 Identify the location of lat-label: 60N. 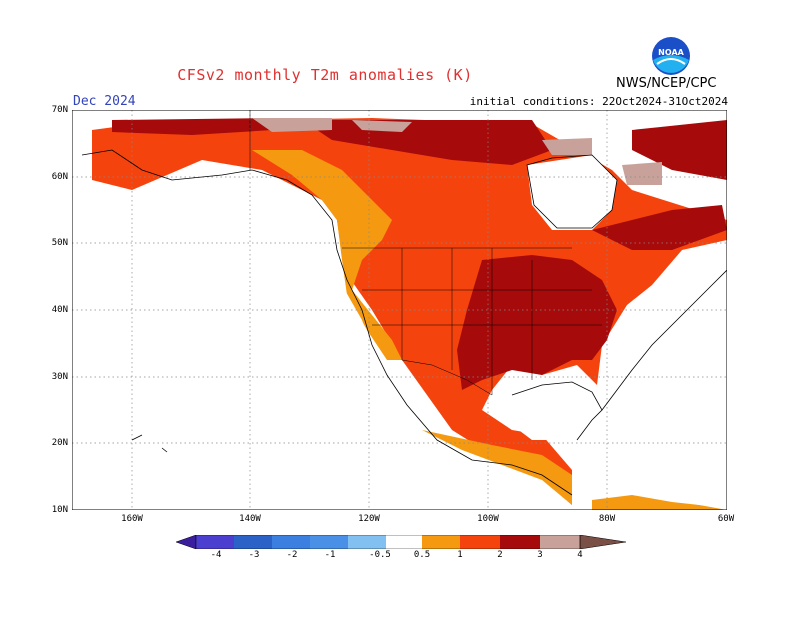
(59, 177).